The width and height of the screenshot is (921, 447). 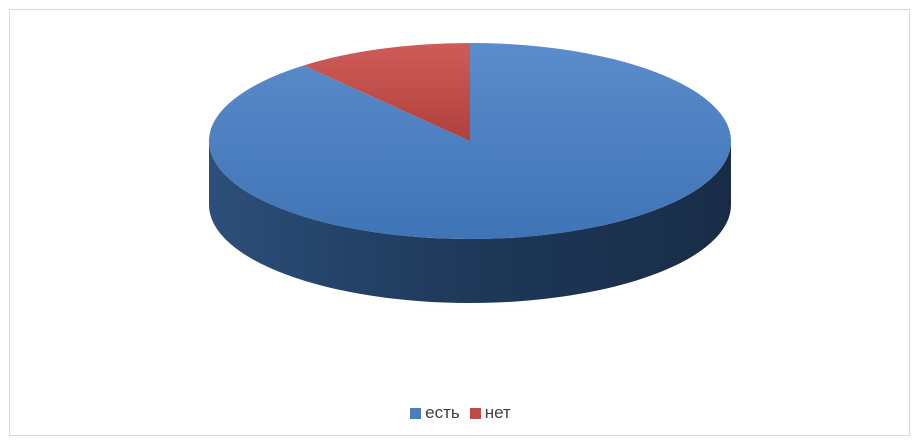 I want to click on legend-item-est: есть, so click(x=435, y=413).